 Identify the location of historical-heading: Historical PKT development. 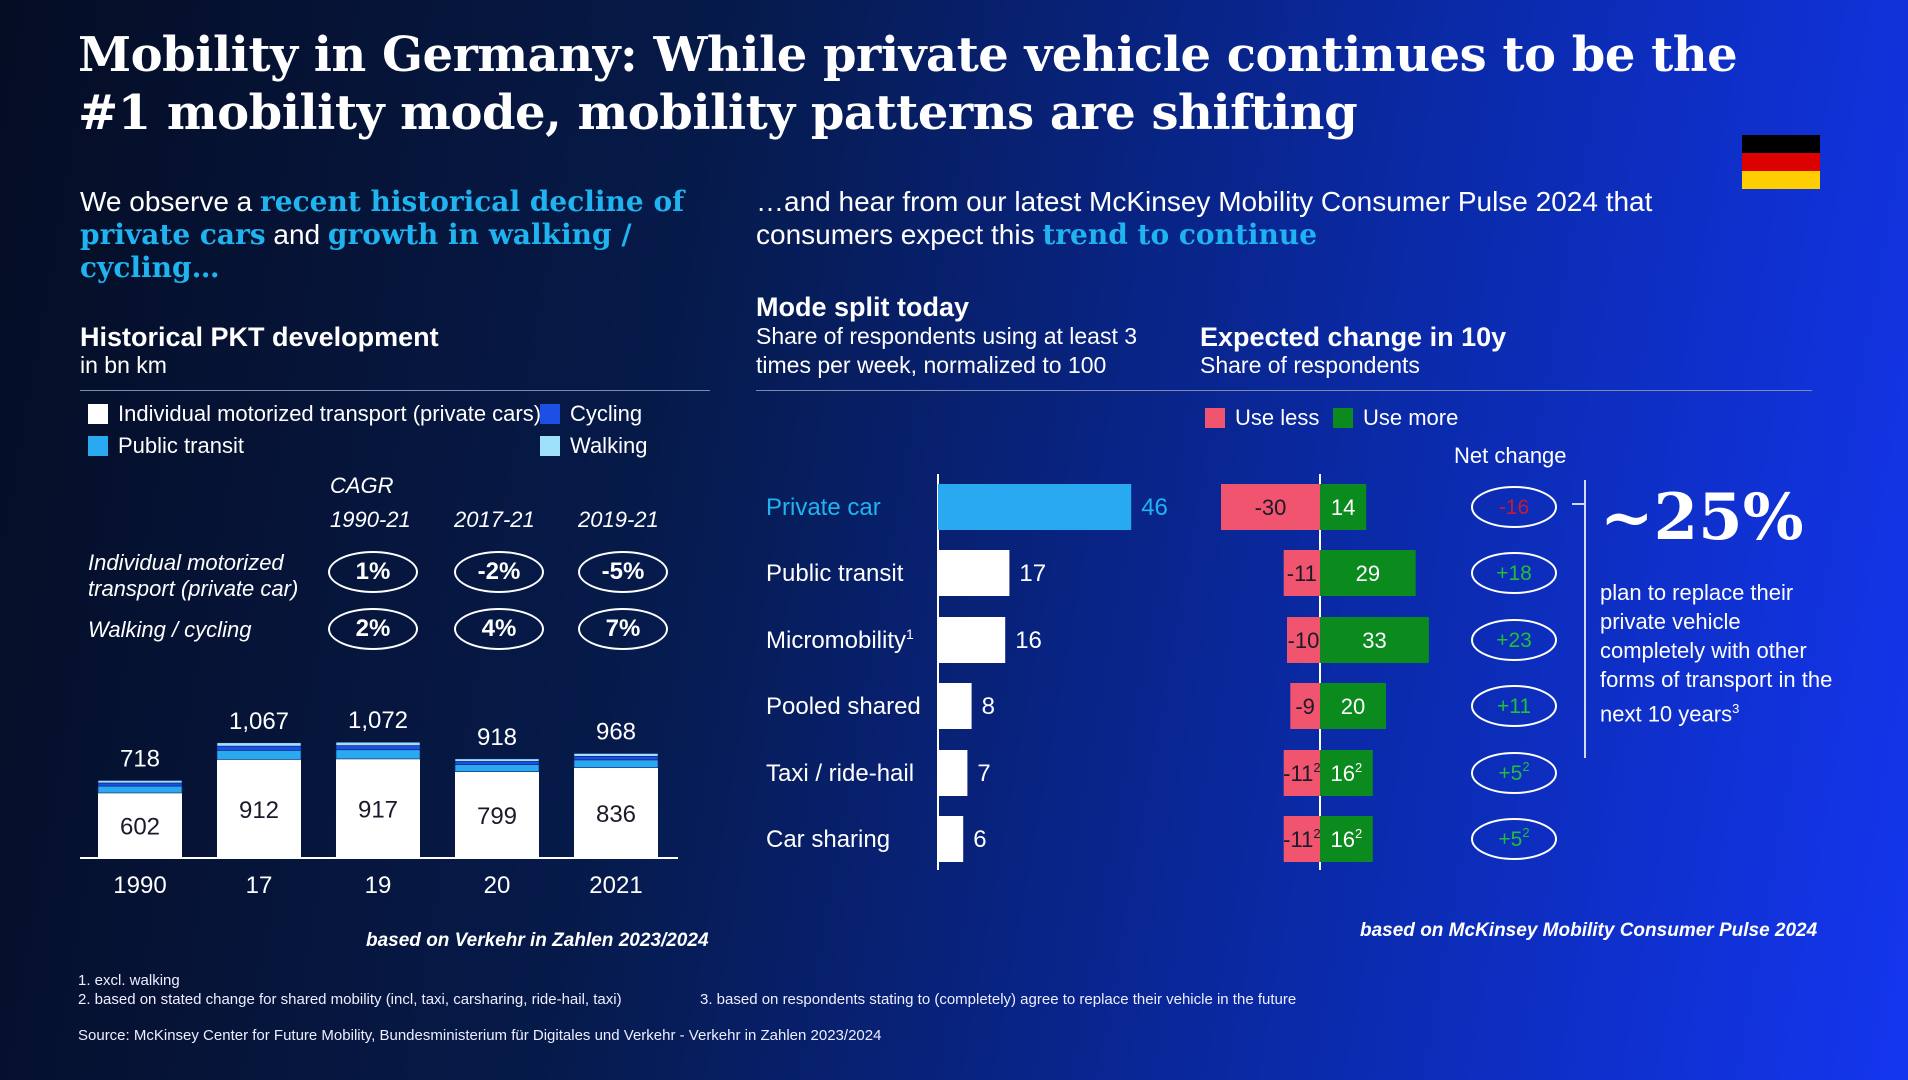
(259, 337).